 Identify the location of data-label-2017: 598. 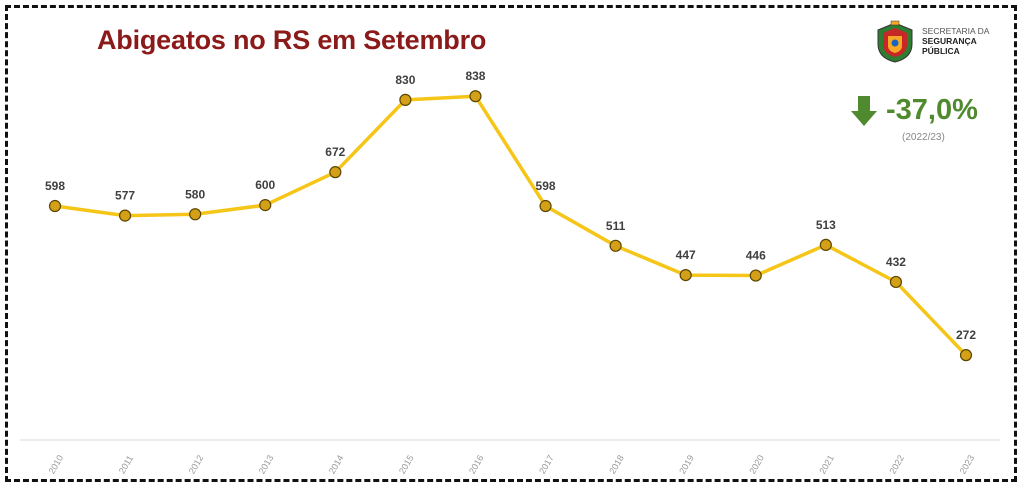
(546, 186).